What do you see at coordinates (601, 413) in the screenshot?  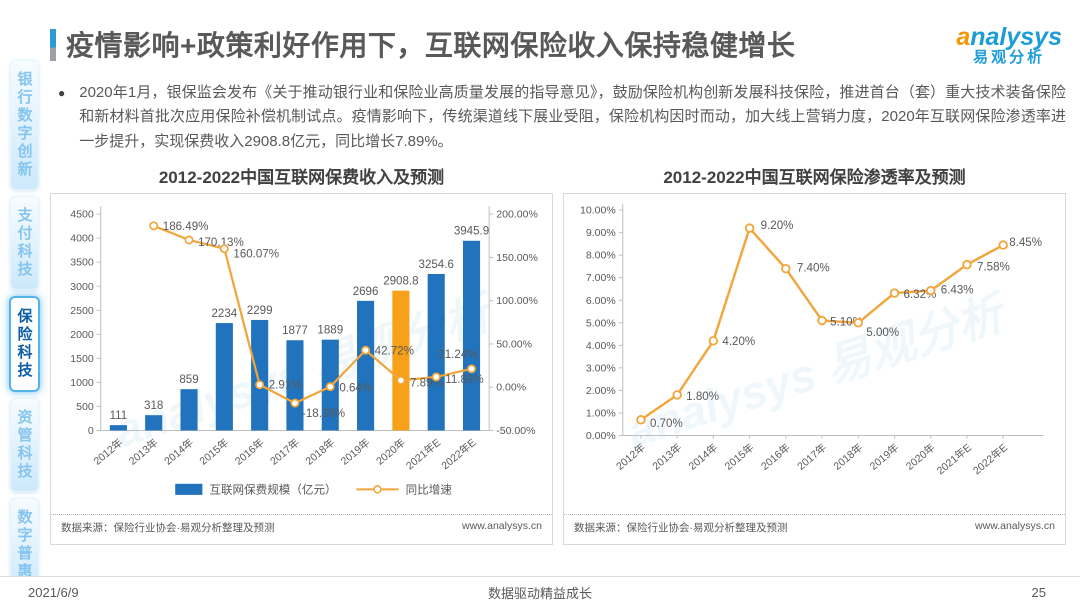 I see `svg-text: 1.00%` at bounding box center [601, 413].